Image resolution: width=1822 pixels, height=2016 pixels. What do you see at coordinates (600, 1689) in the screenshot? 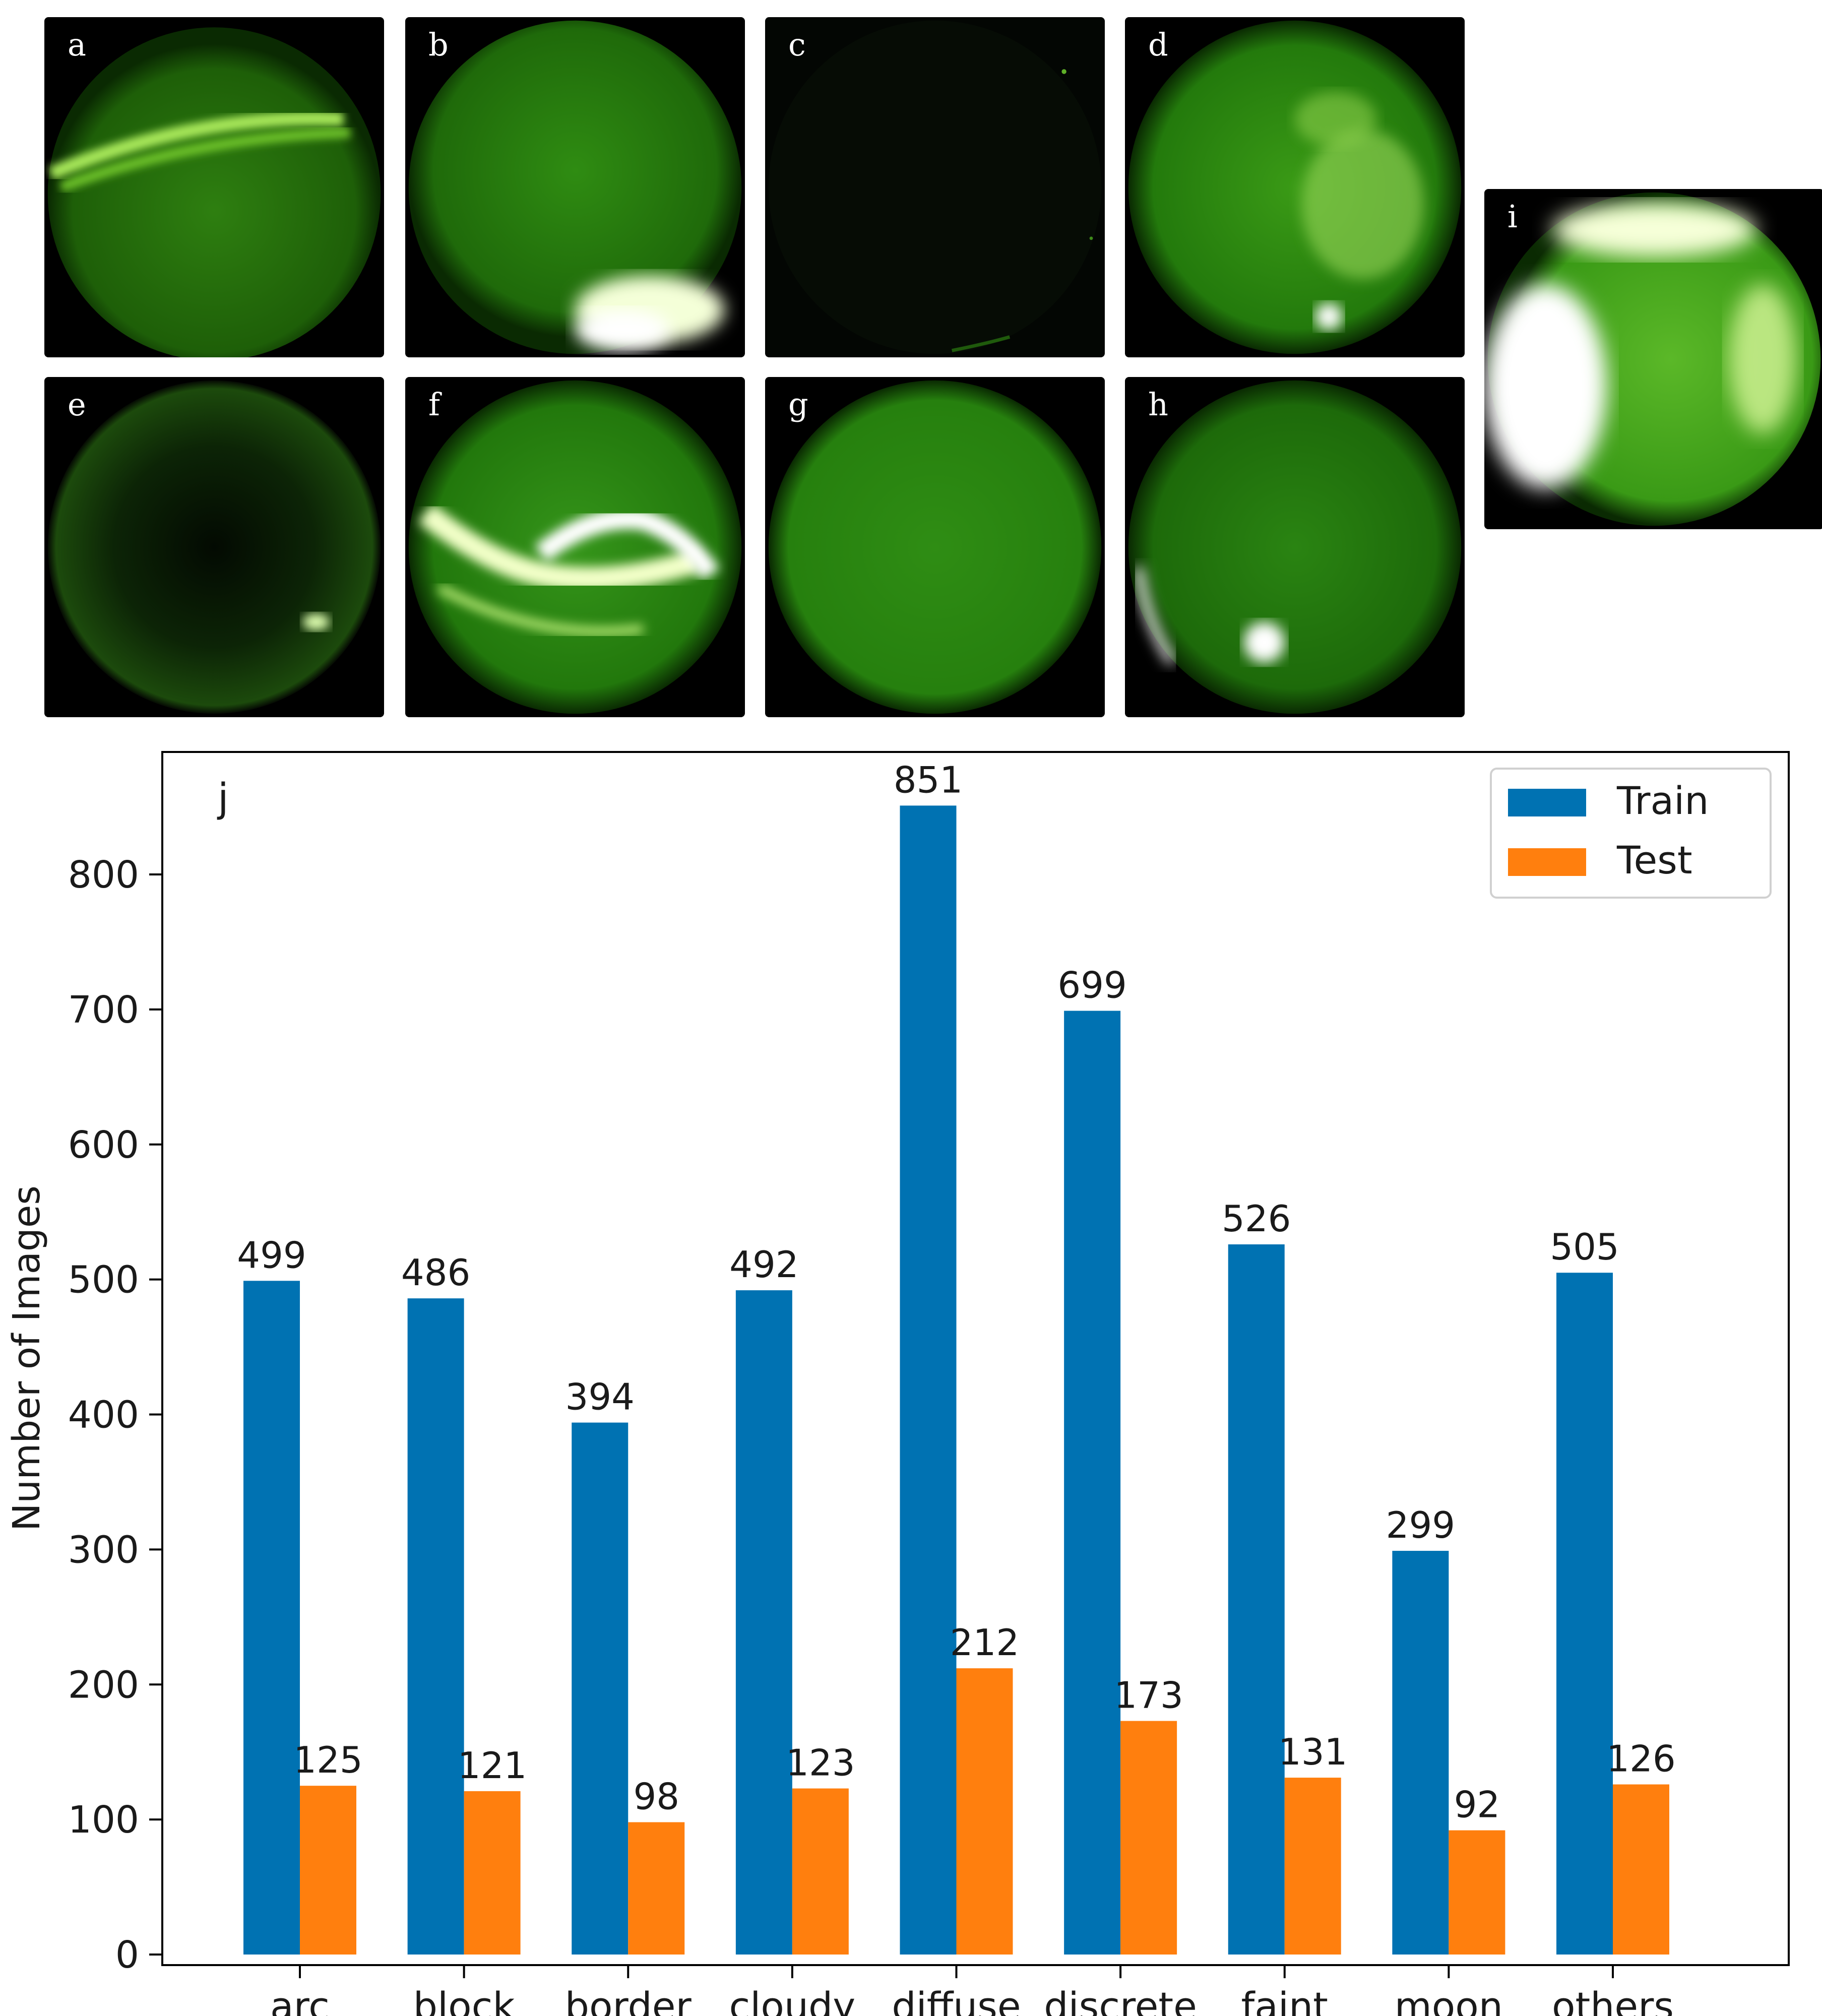
I see `bar-train-border` at bounding box center [600, 1689].